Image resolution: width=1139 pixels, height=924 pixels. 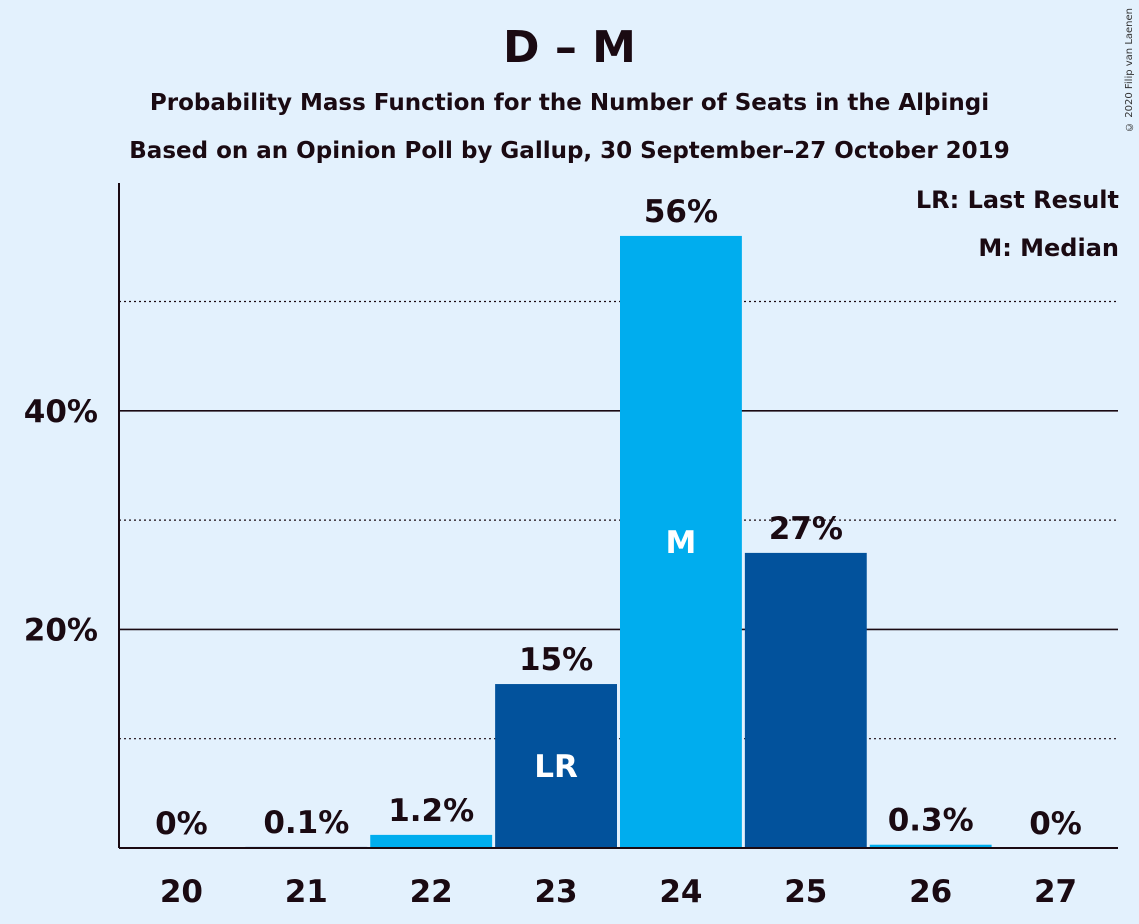 I want to click on bar-inner-label: LR, so click(x=556, y=767).